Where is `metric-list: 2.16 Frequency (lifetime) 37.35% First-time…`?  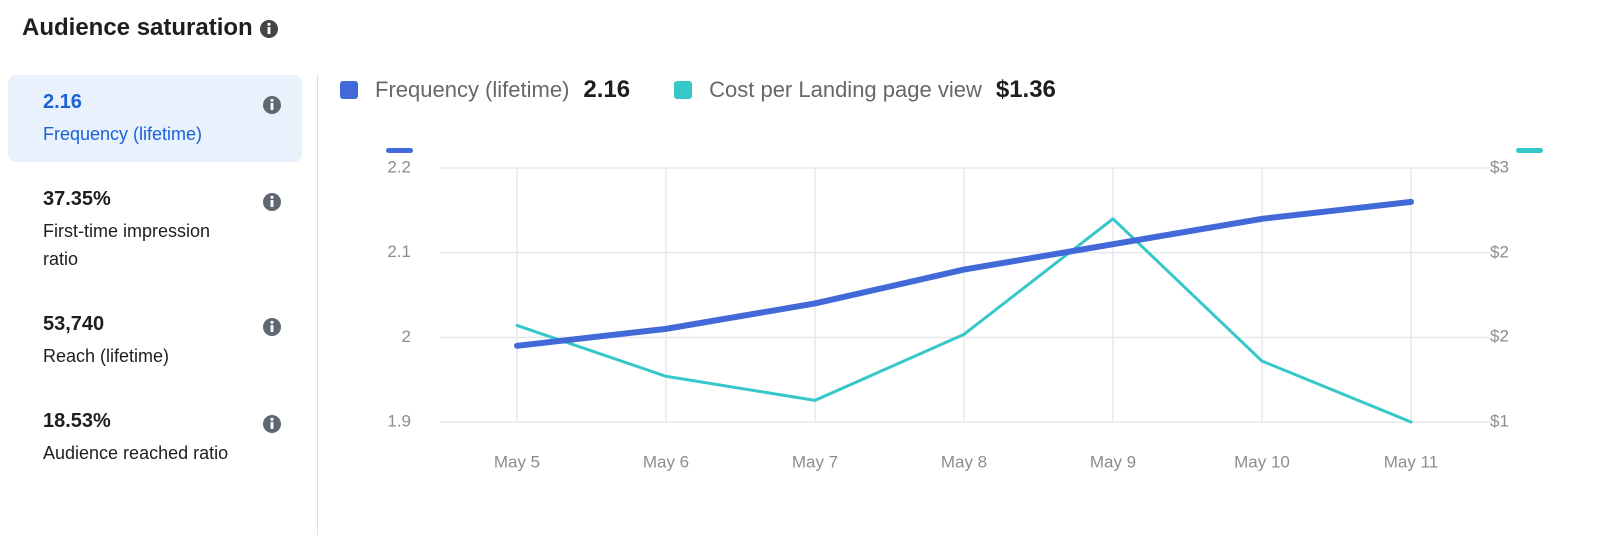
metric-list: 2.16 Frequency (lifetime) 37.35% First-time… is located at coordinates (155, 283).